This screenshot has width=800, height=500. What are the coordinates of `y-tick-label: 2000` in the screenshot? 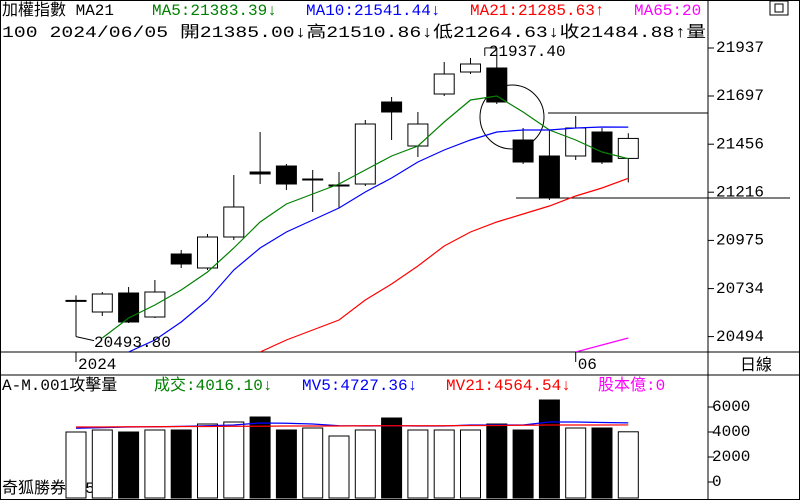 It's located at (731, 457).